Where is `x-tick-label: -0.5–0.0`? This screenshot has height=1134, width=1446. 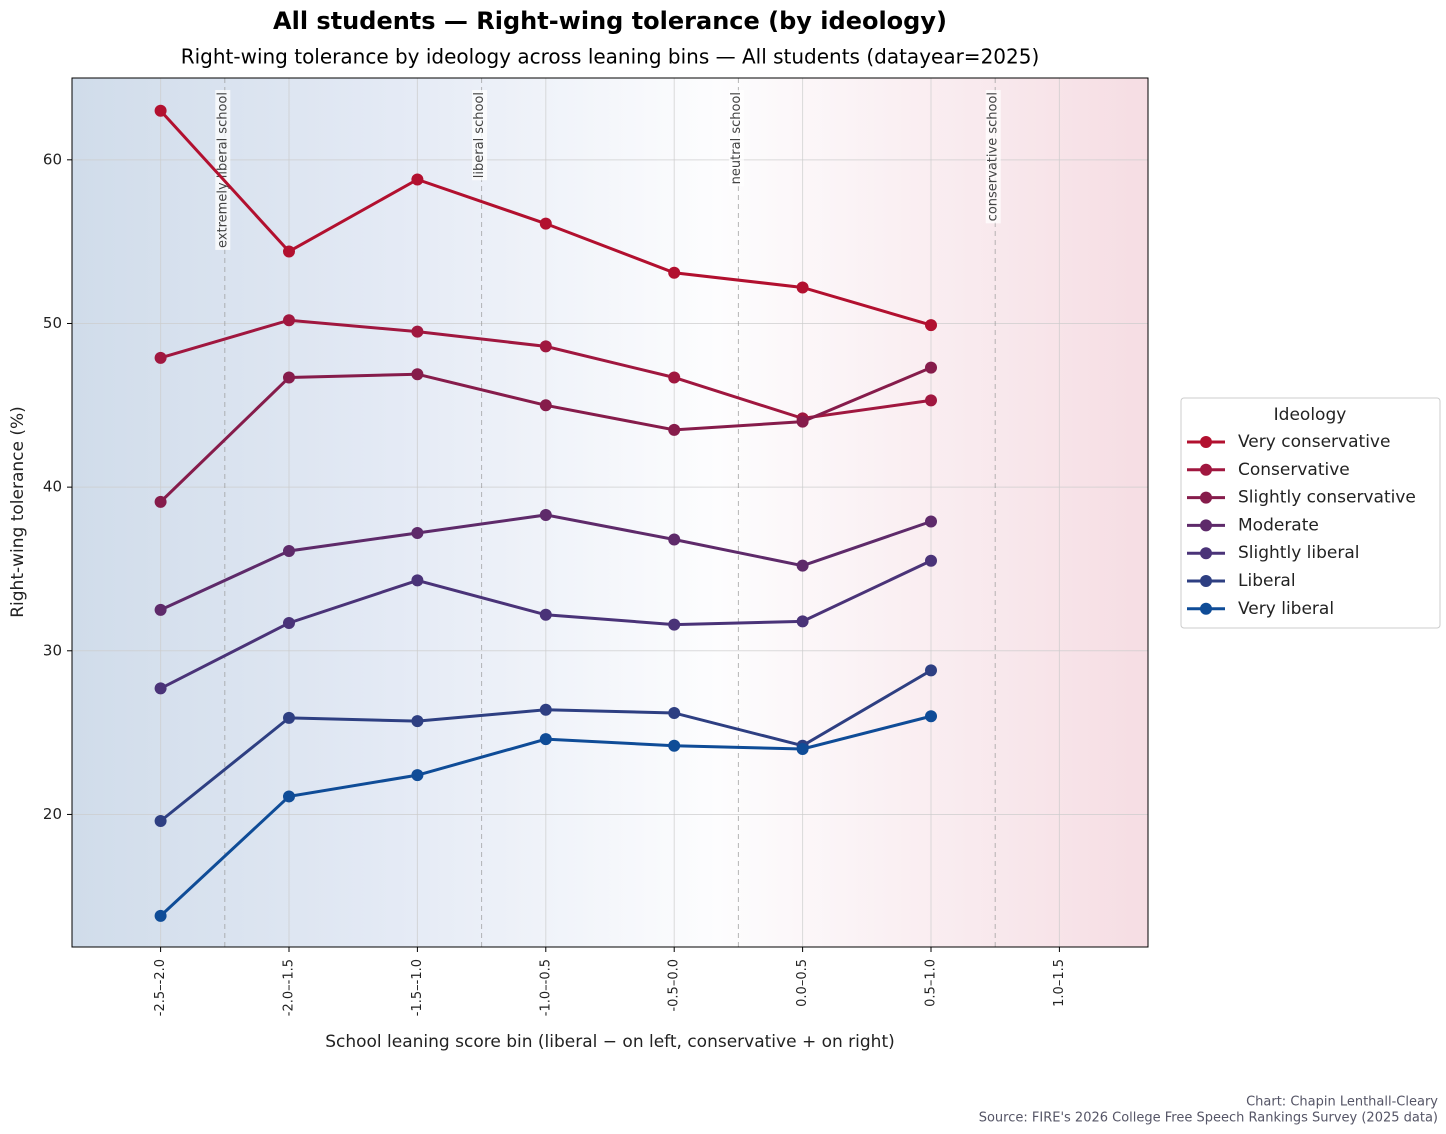
x-tick-label: -0.5–0.0 is located at coordinates (674, 985).